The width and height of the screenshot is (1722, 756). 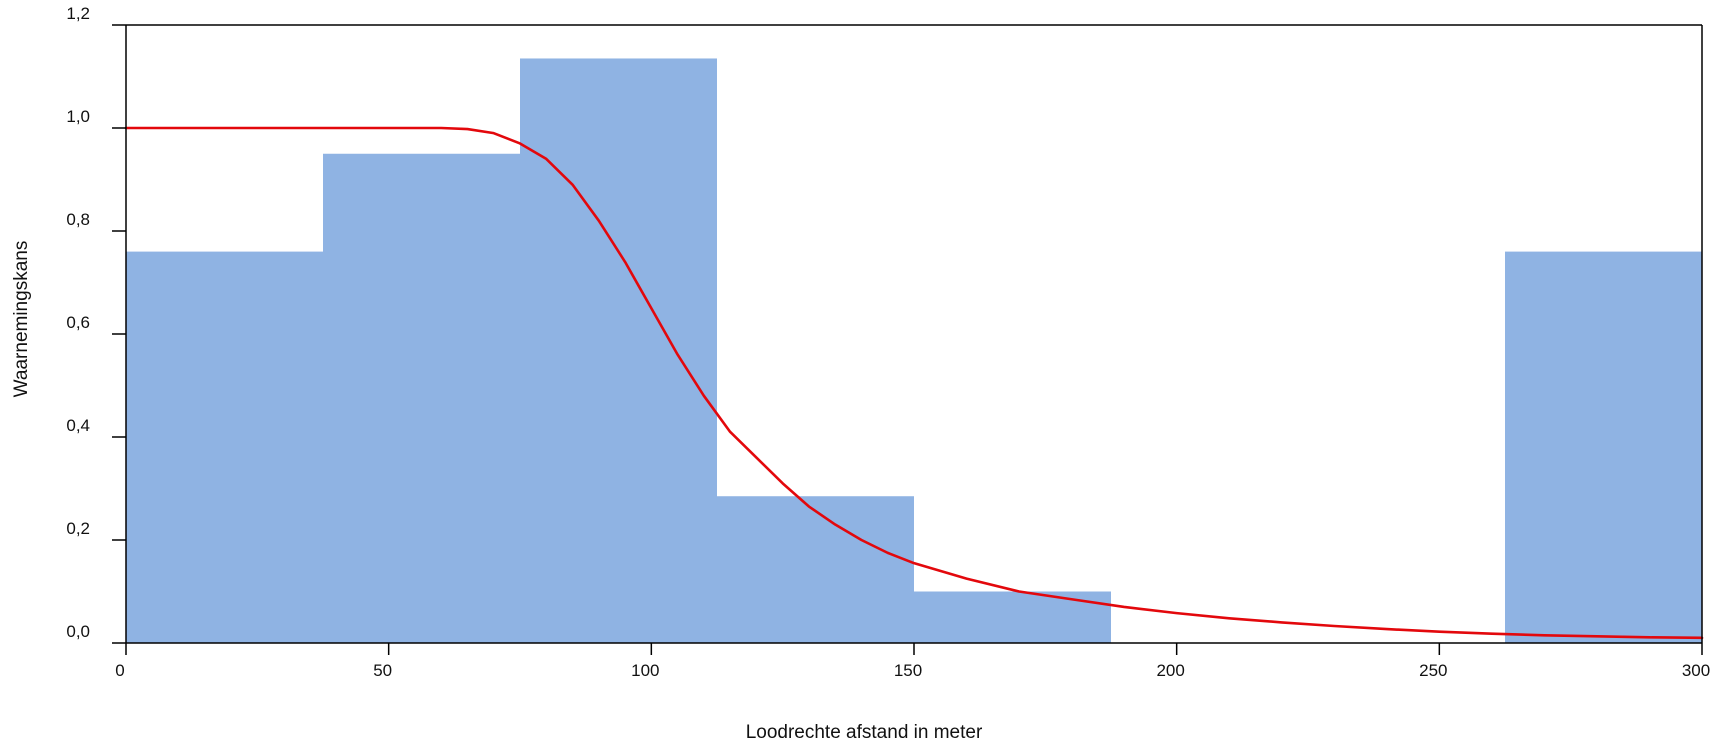 I want to click on x-tick-label: 0, so click(x=119, y=670).